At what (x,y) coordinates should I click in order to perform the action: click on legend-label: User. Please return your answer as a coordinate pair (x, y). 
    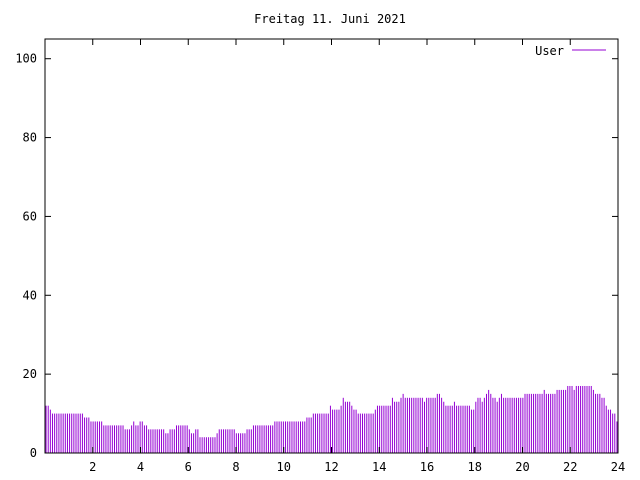
    Looking at the image, I should click on (549, 51).